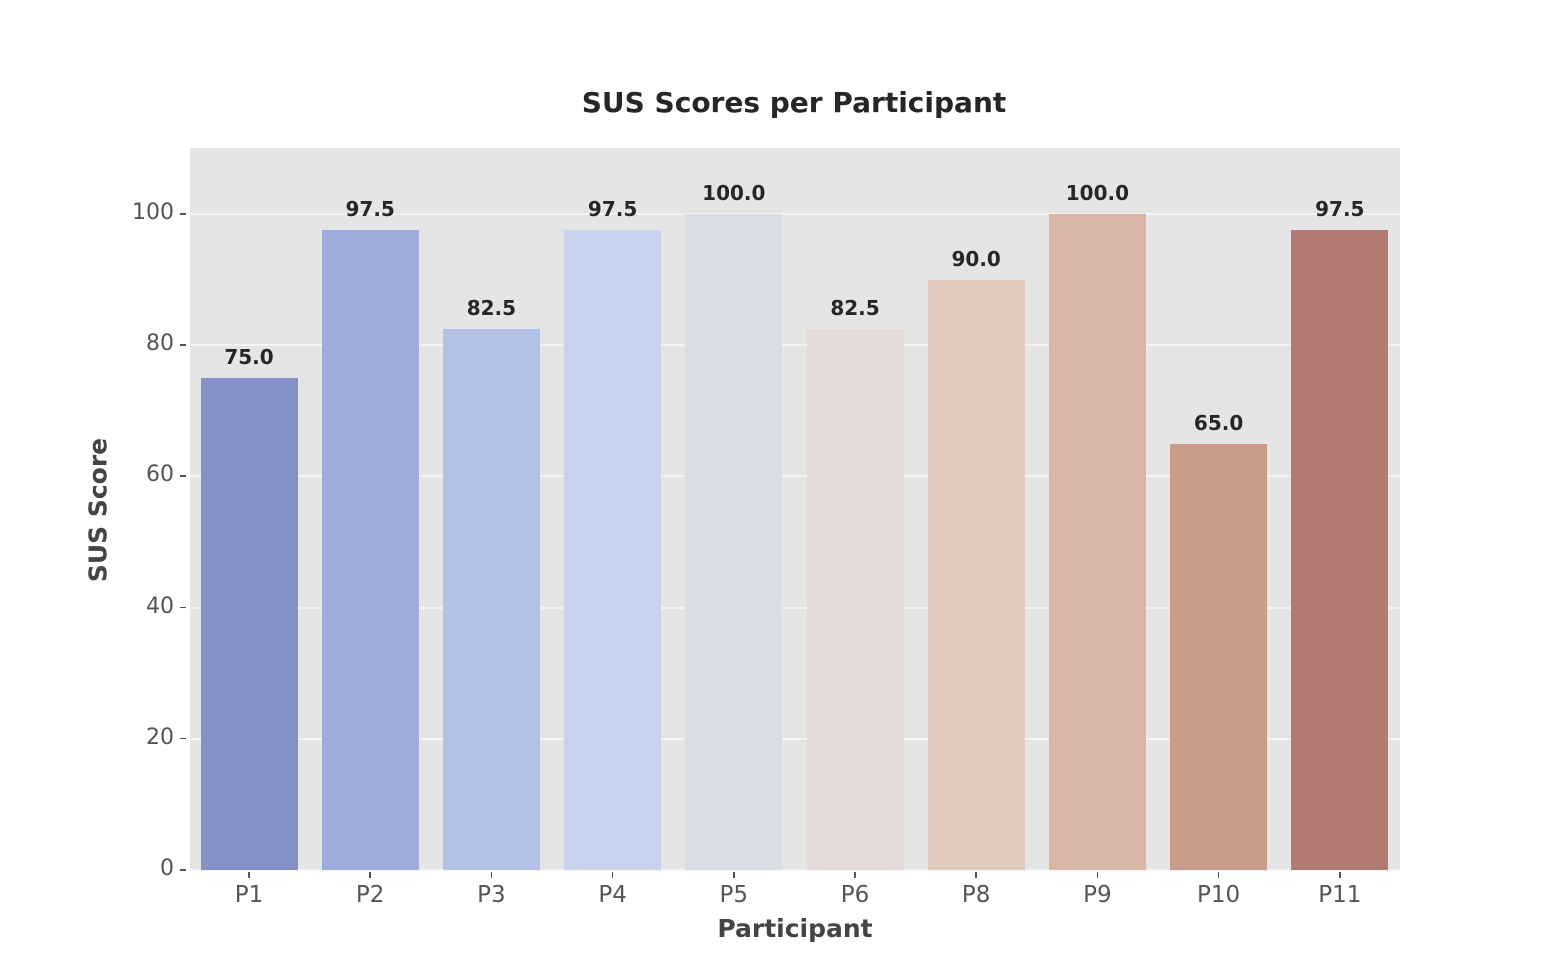 The height and width of the screenshot is (978, 1542). Describe the element at coordinates (160, 606) in the screenshot. I see `y-tick-label: 40` at that location.